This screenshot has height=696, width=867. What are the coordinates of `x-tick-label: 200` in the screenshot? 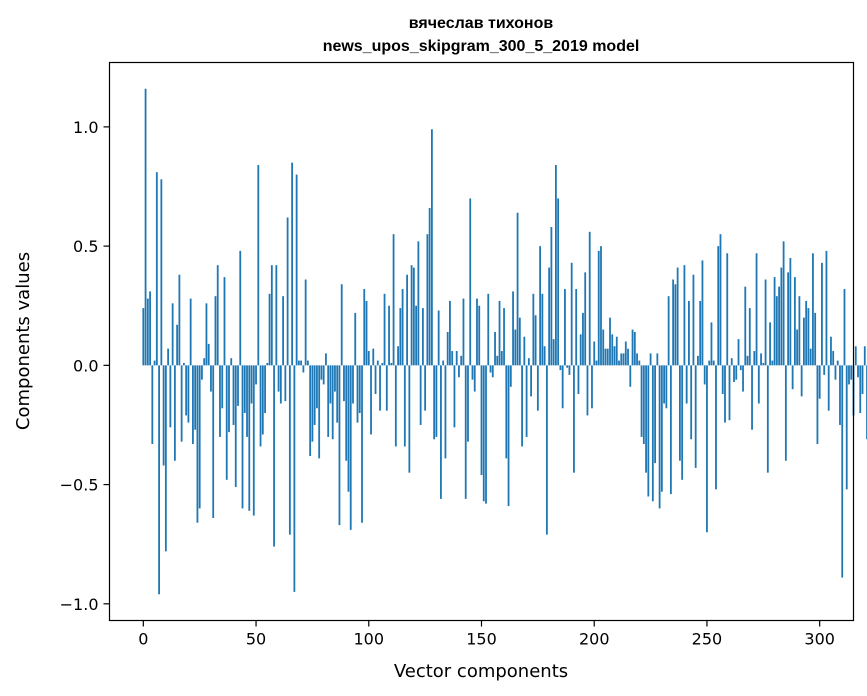 It's located at (594, 639).